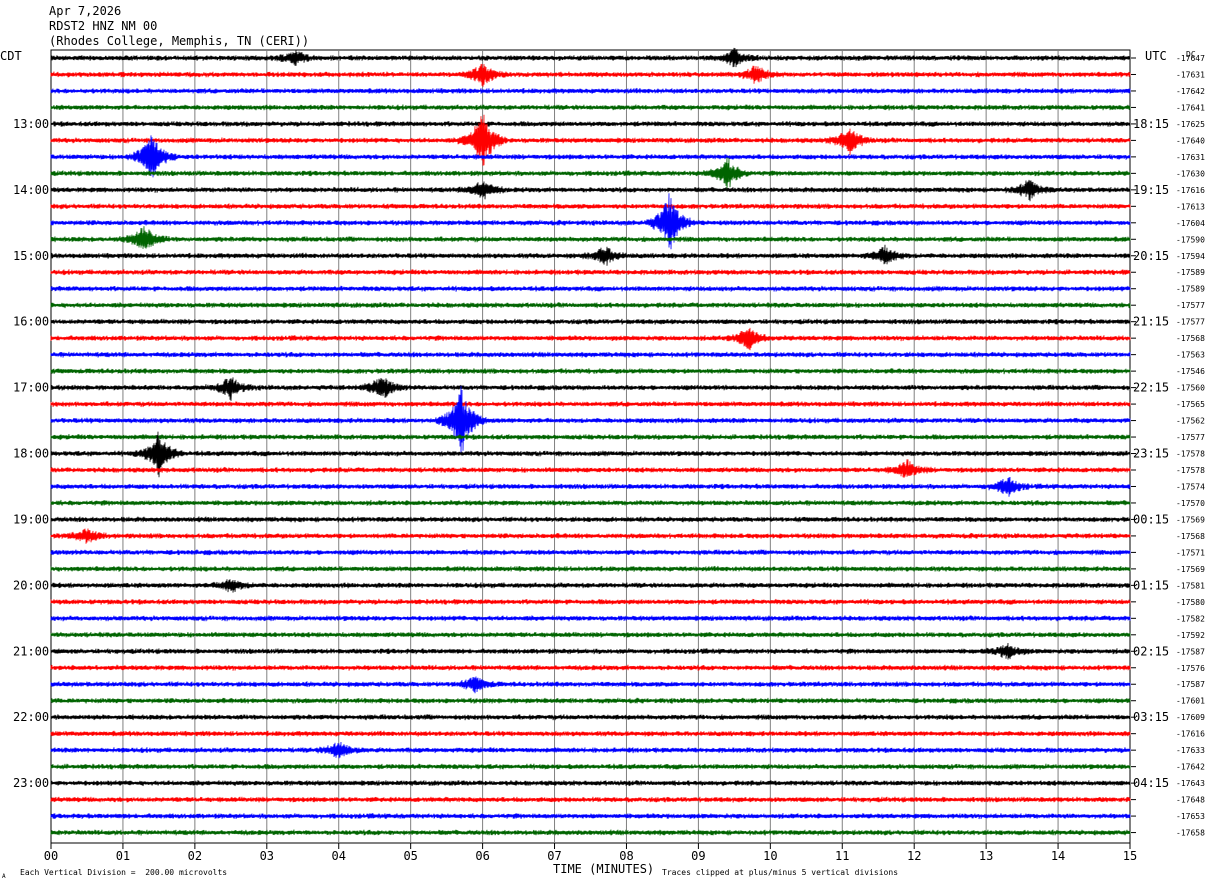 This screenshot has width=1210, height=886. What do you see at coordinates (1151, 190) in the screenshot?
I see `utc-hour-label: 19:15` at bounding box center [1151, 190].